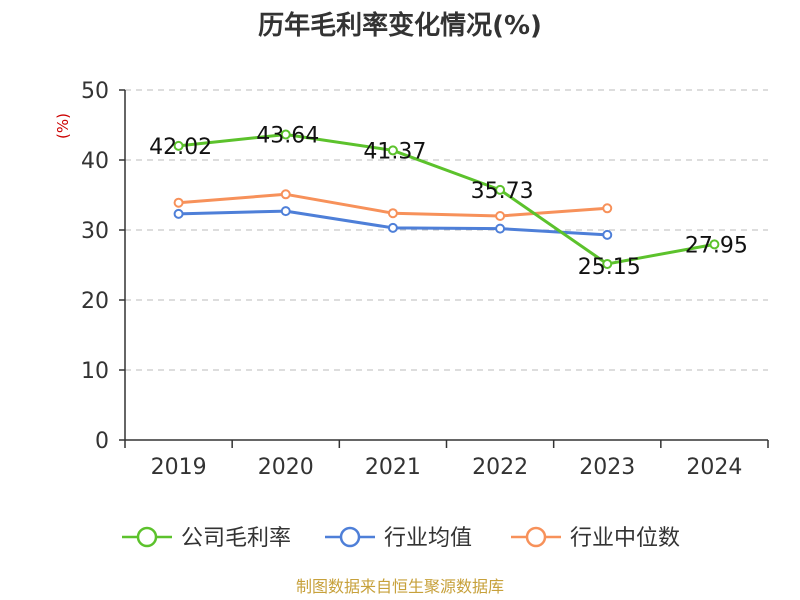 This screenshot has width=800, height=600. Describe the element at coordinates (607, 234) in the screenshot. I see `data-point-2-2023` at that location.